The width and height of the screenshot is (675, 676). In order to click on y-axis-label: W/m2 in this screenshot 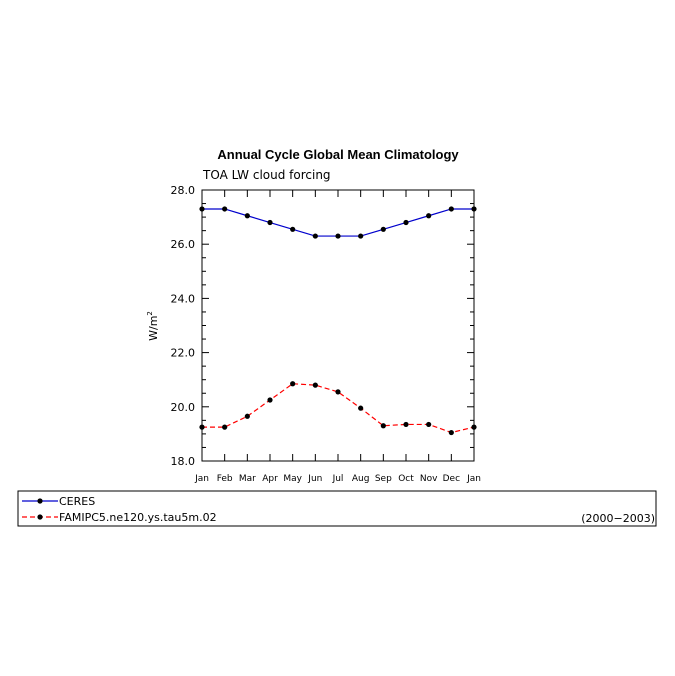, I will do `click(153, 326)`.